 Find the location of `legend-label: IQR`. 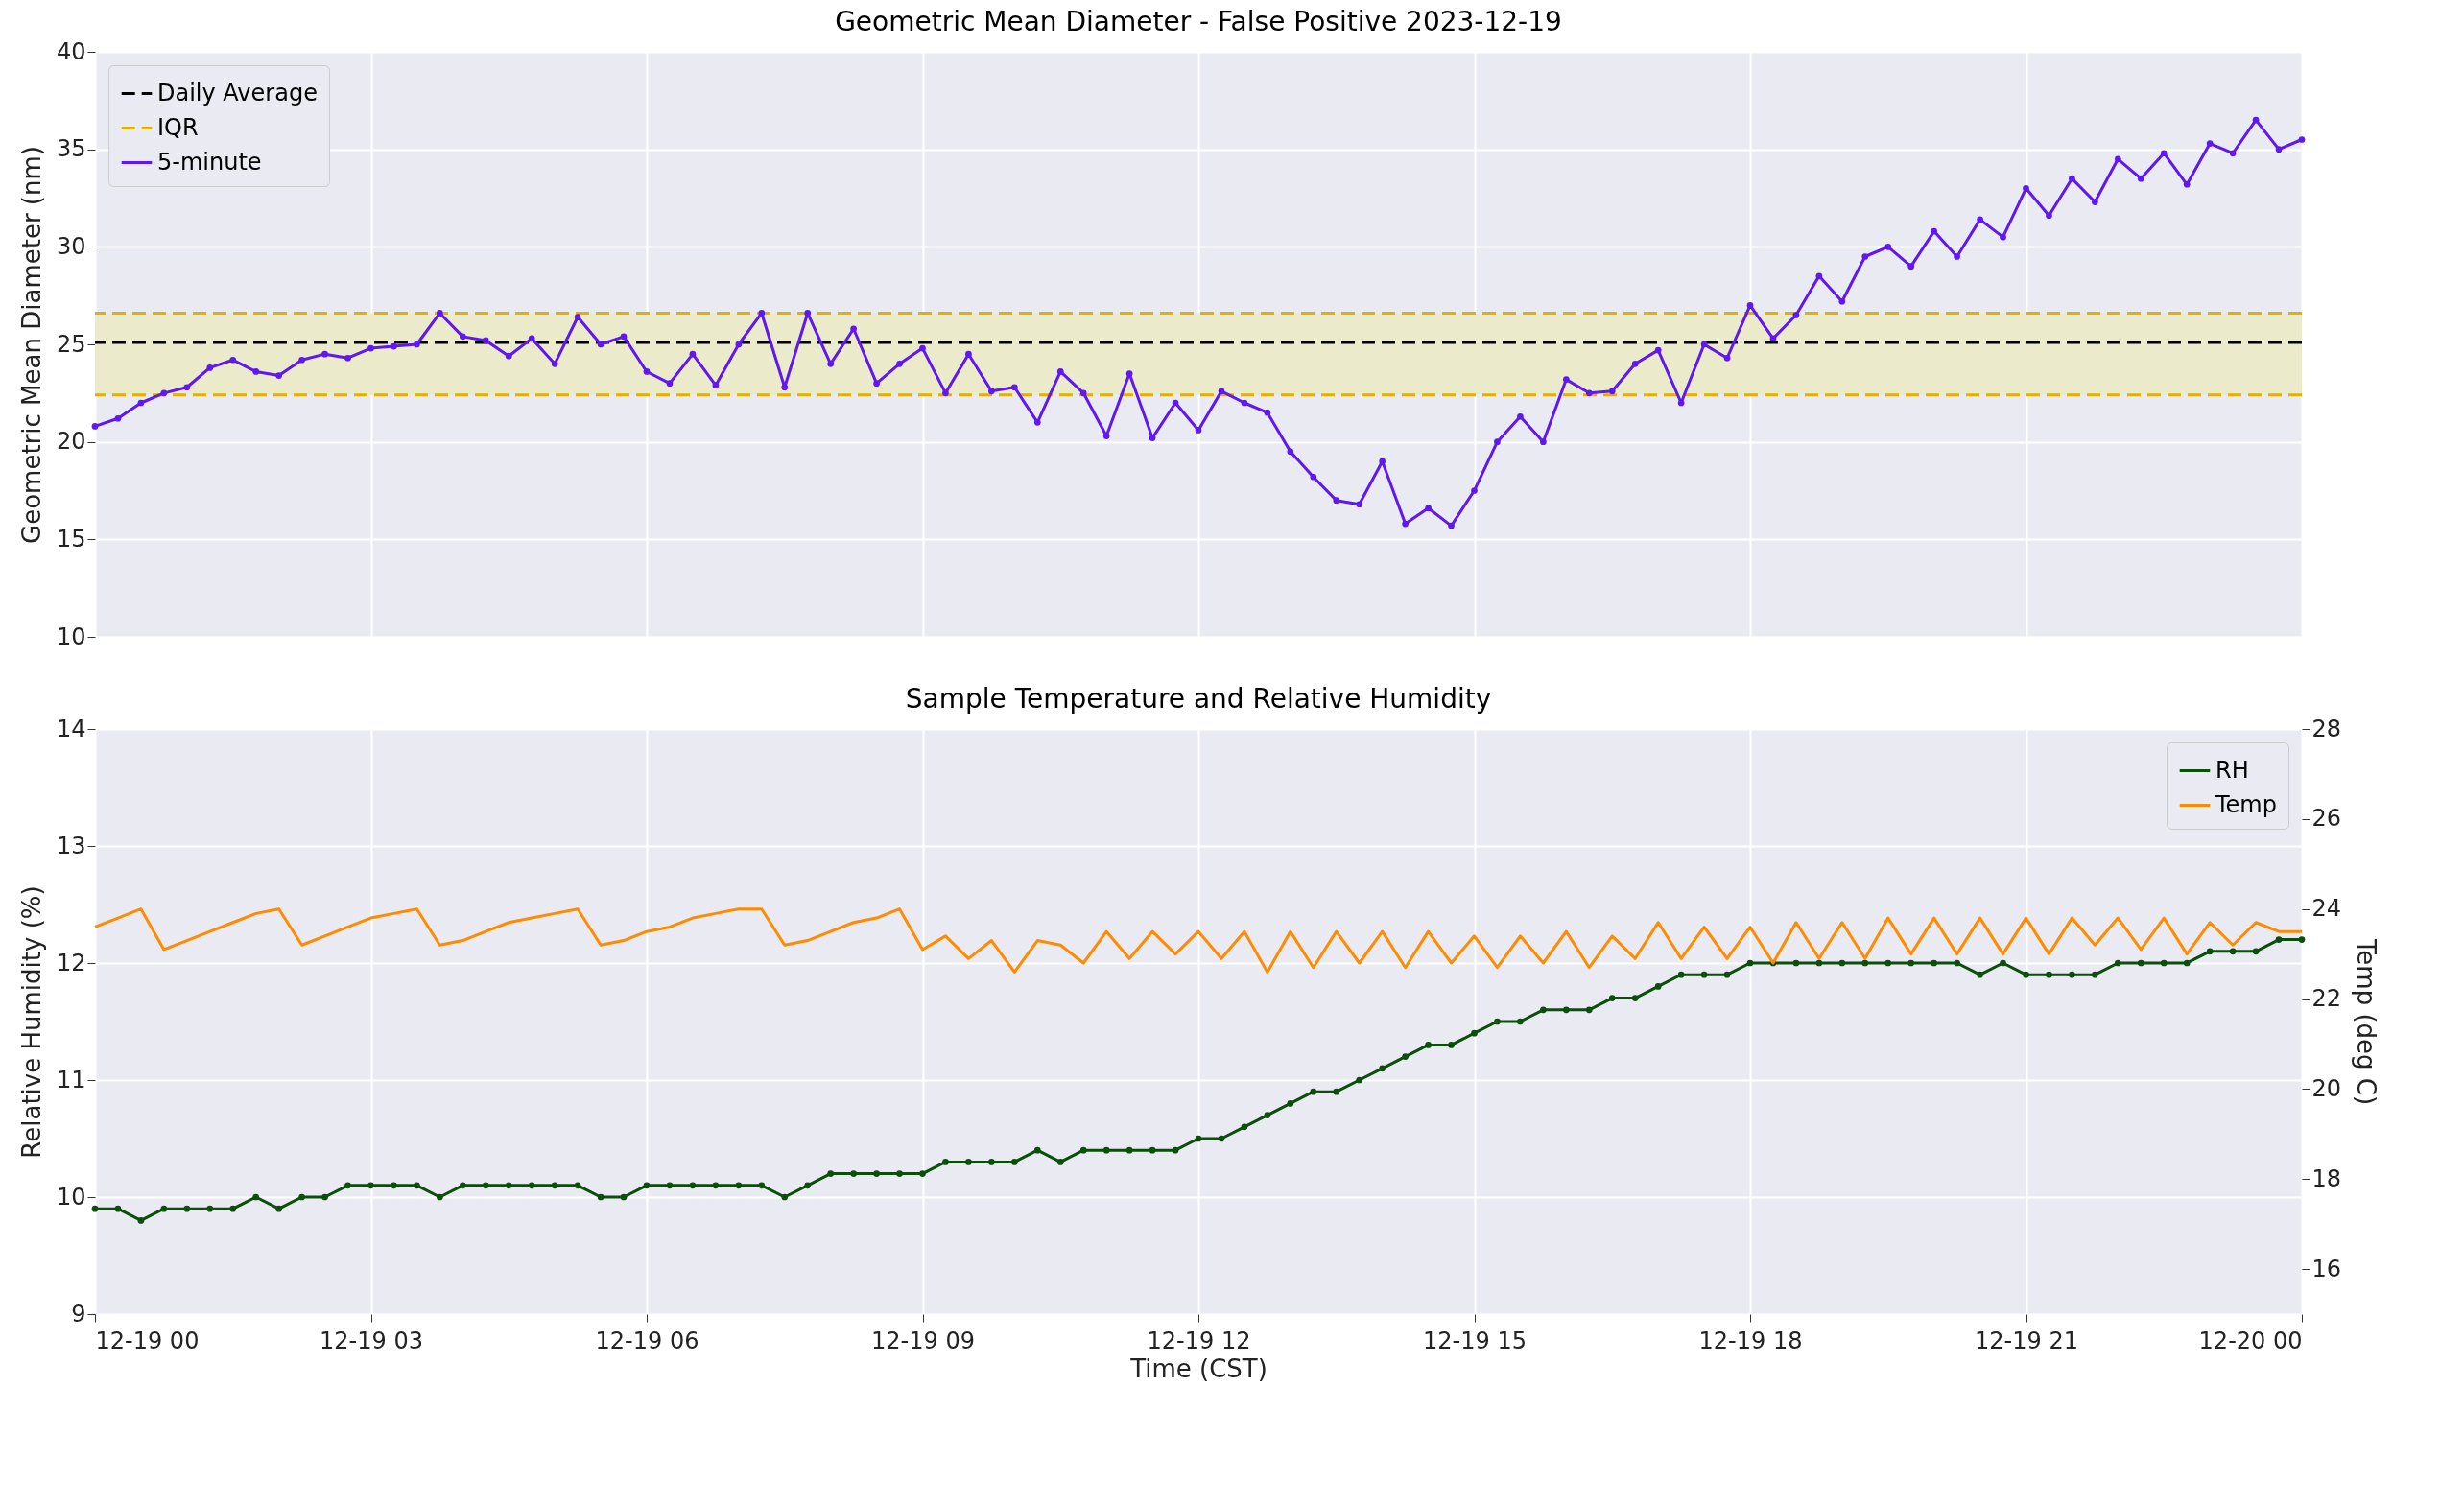

legend-label: IQR is located at coordinates (178, 127).